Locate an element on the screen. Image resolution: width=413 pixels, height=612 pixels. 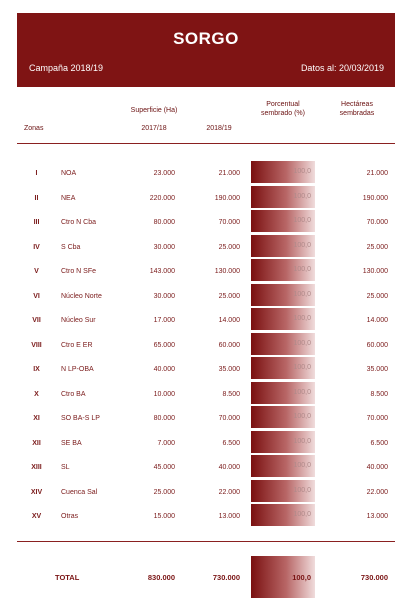
header-divider is located at coordinates (206, 143).